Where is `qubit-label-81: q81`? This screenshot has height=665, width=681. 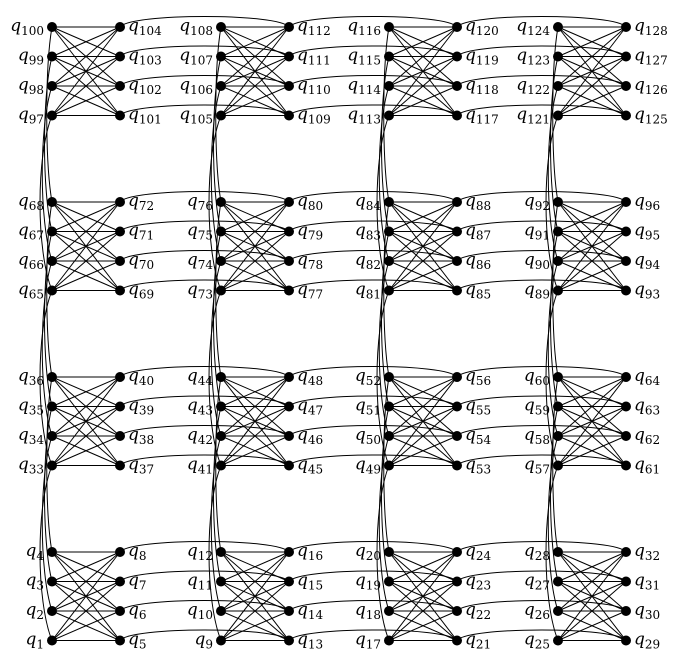 qubit-label-81: q81 is located at coordinates (368, 291).